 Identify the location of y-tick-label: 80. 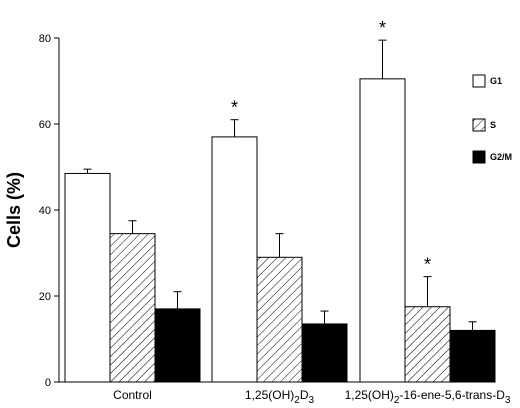
(45, 39).